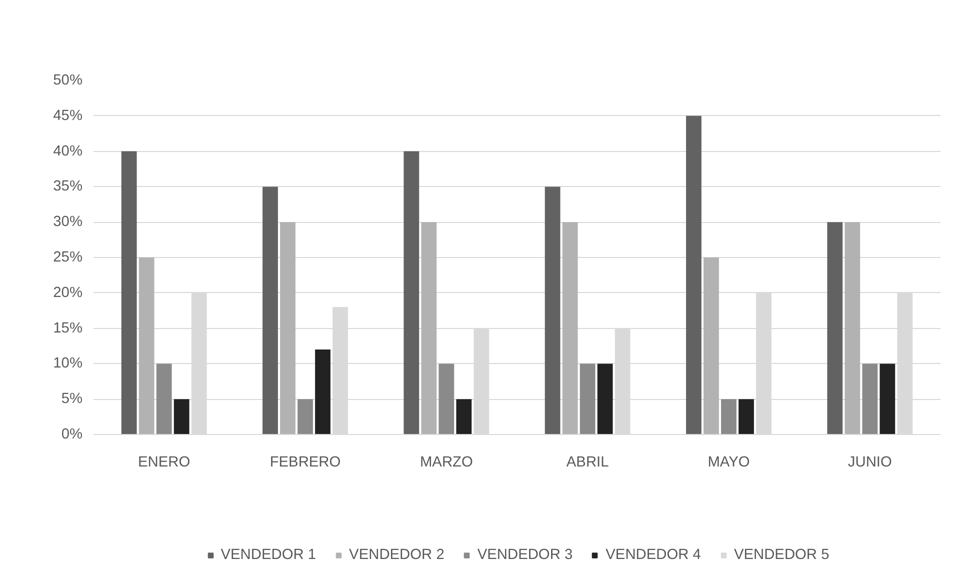 This screenshot has width=957, height=582. Describe the element at coordinates (653, 555) in the screenshot. I see `legend-label: VENDEDOR 4` at that location.